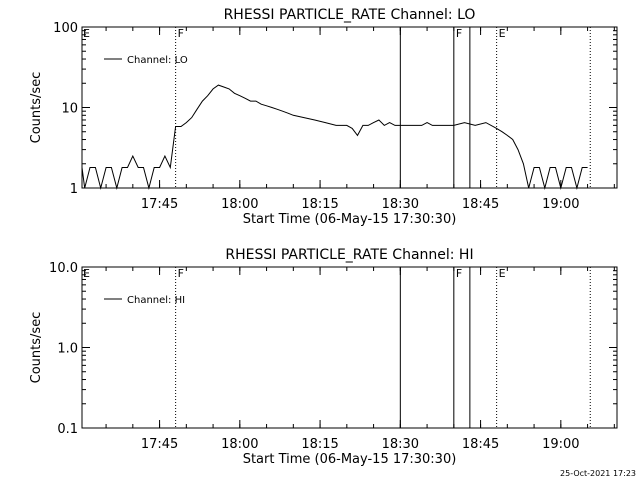 The height and width of the screenshot is (484, 640). What do you see at coordinates (156, 300) in the screenshot?
I see `legend-label: Channel: HI` at bounding box center [156, 300].